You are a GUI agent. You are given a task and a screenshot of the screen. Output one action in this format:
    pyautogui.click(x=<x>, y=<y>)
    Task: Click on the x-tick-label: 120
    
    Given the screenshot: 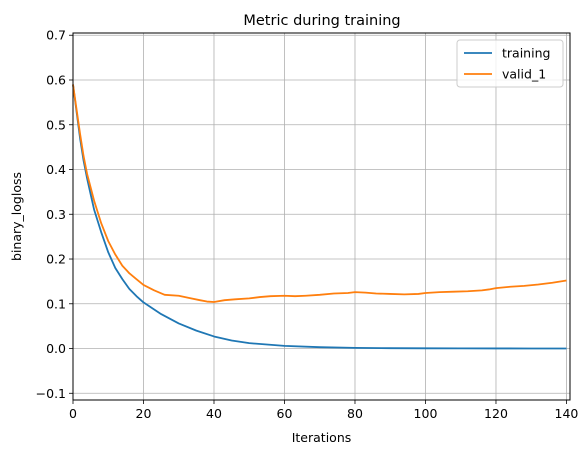 What is the action you would take?
    pyautogui.click(x=496, y=413)
    